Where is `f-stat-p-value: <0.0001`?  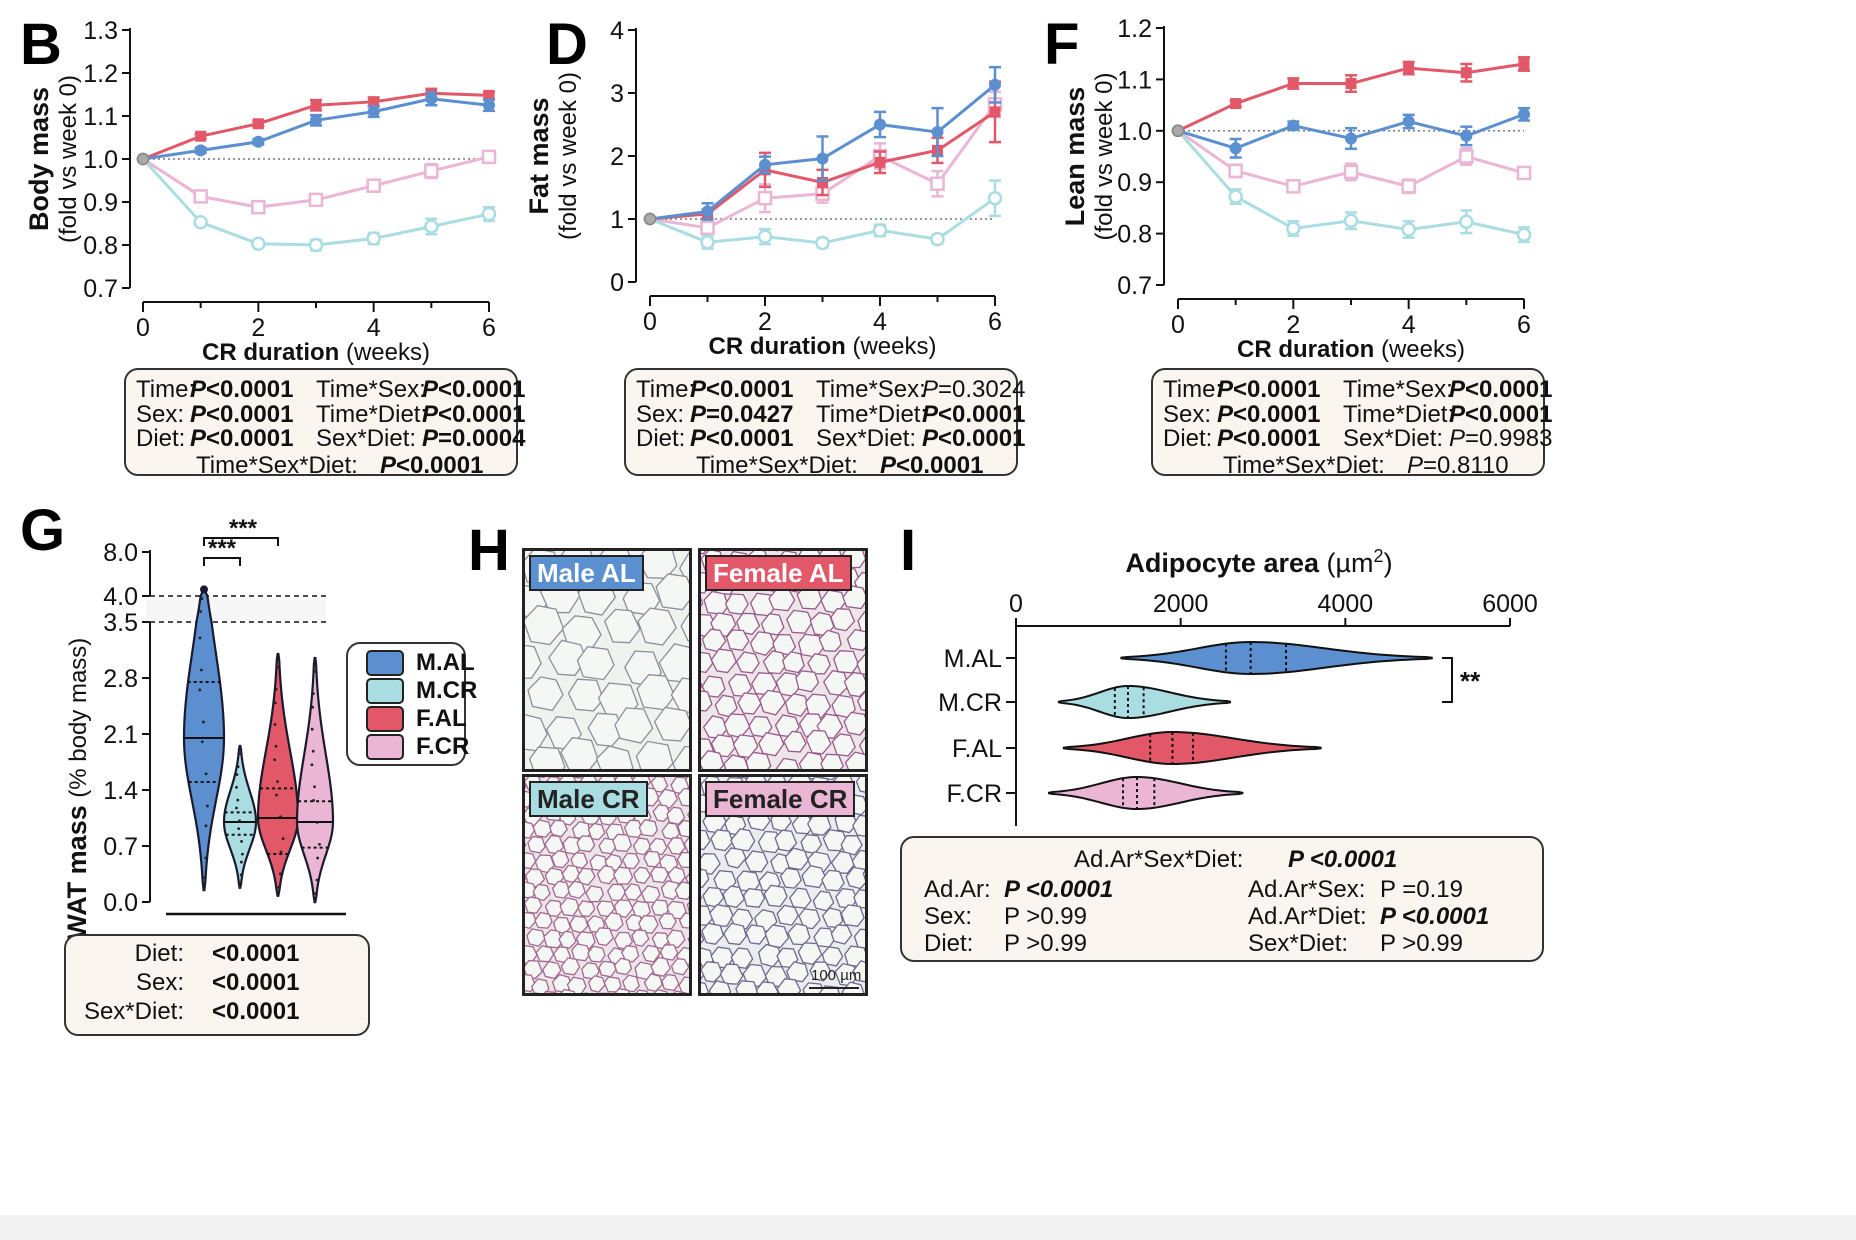 f-stat-p-value: <0.0001 is located at coordinates (1509, 389).